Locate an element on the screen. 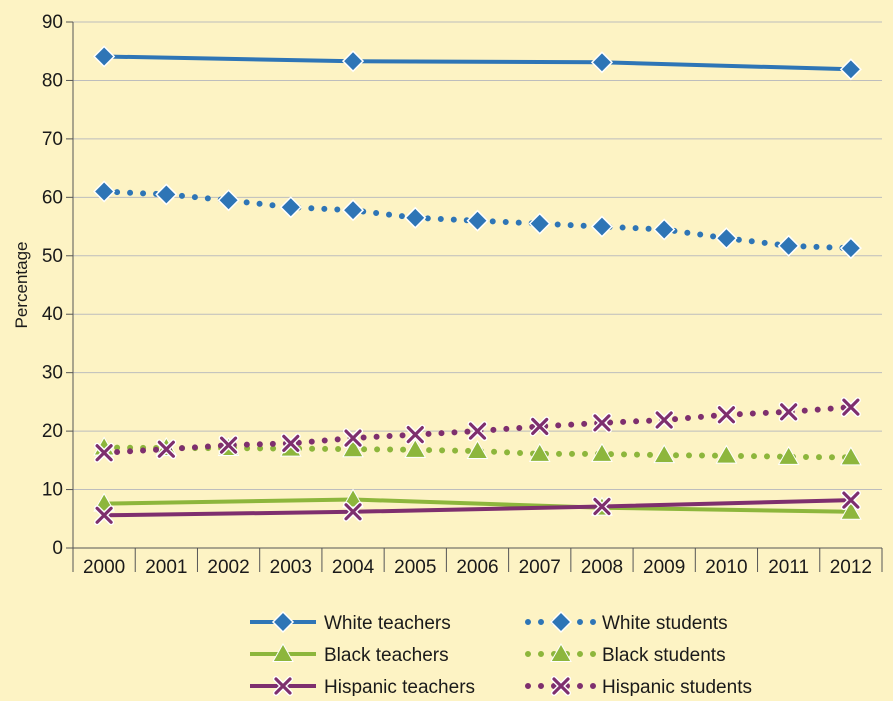 This screenshot has height=701, width=893. legend-marker-black-teachers is located at coordinates (283, 652).